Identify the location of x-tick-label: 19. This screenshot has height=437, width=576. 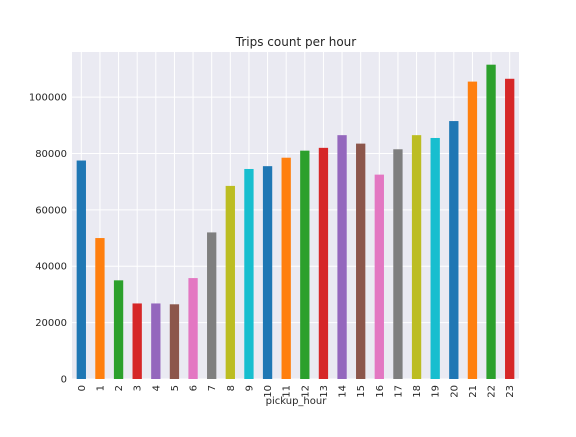
(436, 391).